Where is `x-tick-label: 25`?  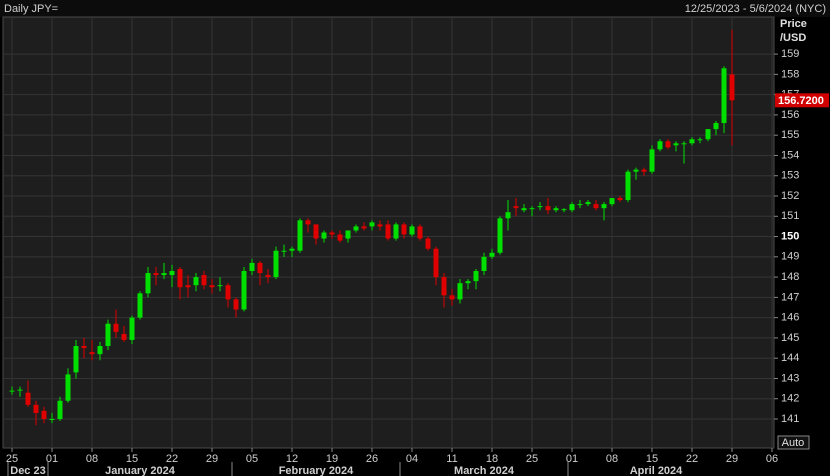 x-tick-label: 25 is located at coordinates (532, 459).